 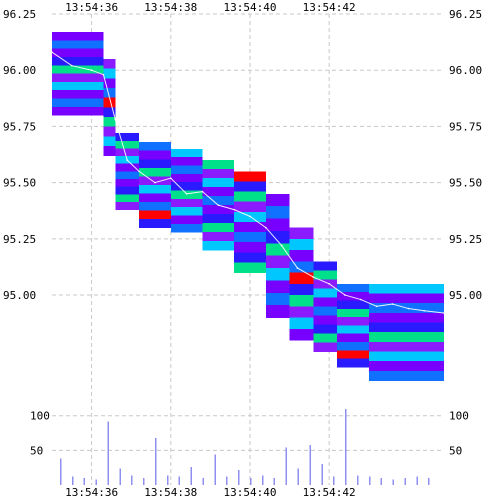 I want to click on x-tick-label-bottom: 13:54:36, so click(x=91, y=492).